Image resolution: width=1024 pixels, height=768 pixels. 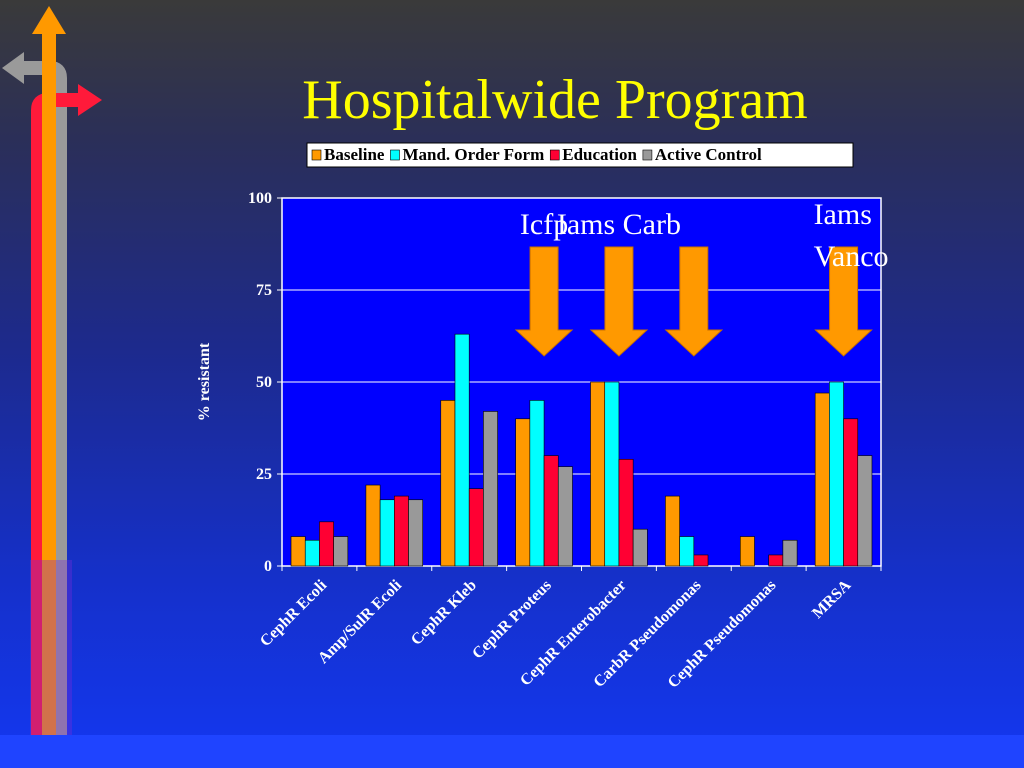 What do you see at coordinates (512, 751) in the screenshot?
I see `bottom-band` at bounding box center [512, 751].